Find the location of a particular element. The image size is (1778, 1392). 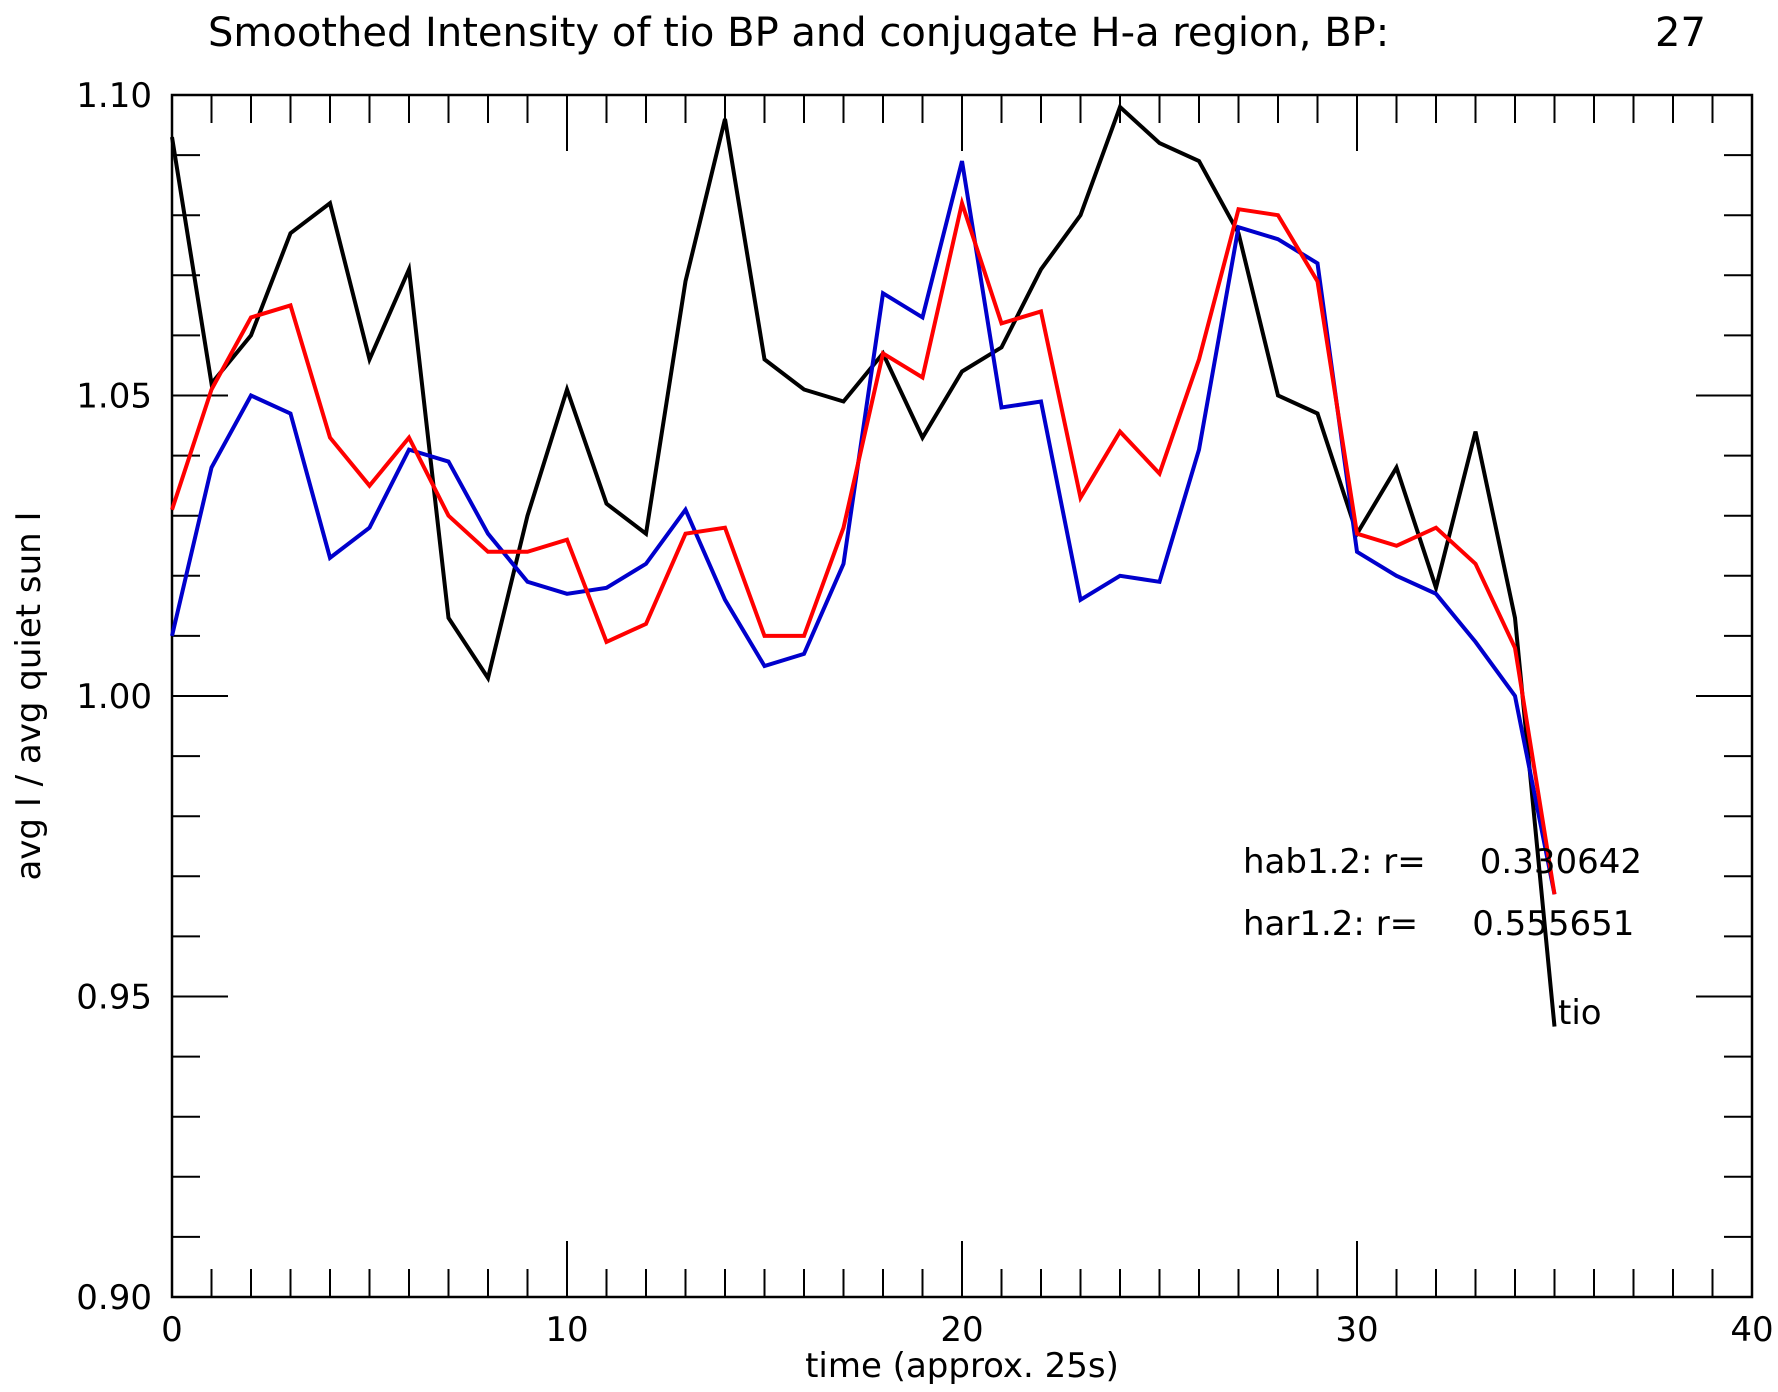

x-tick-label: 30 is located at coordinates (1356, 1330).